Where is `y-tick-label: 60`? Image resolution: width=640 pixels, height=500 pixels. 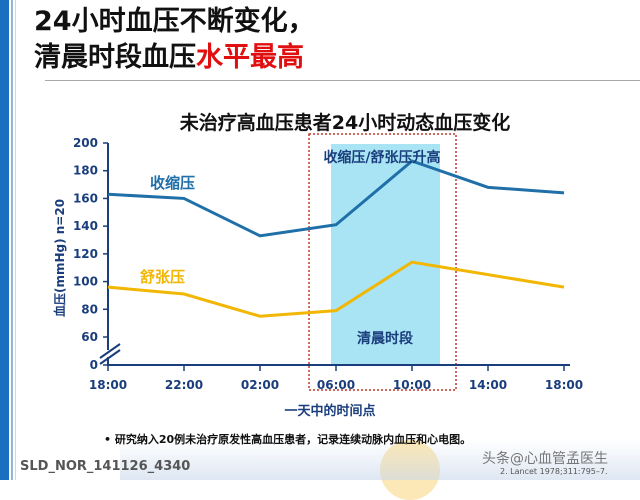
y-tick-label: 60 is located at coordinates (89, 337).